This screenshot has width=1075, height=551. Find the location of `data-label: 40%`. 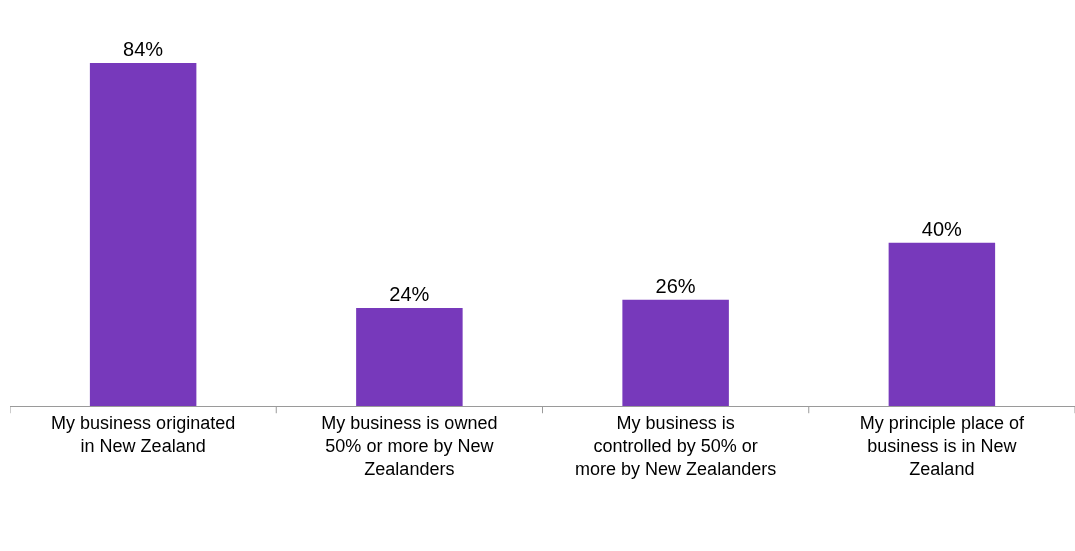

data-label: 40% is located at coordinates (941, 228).